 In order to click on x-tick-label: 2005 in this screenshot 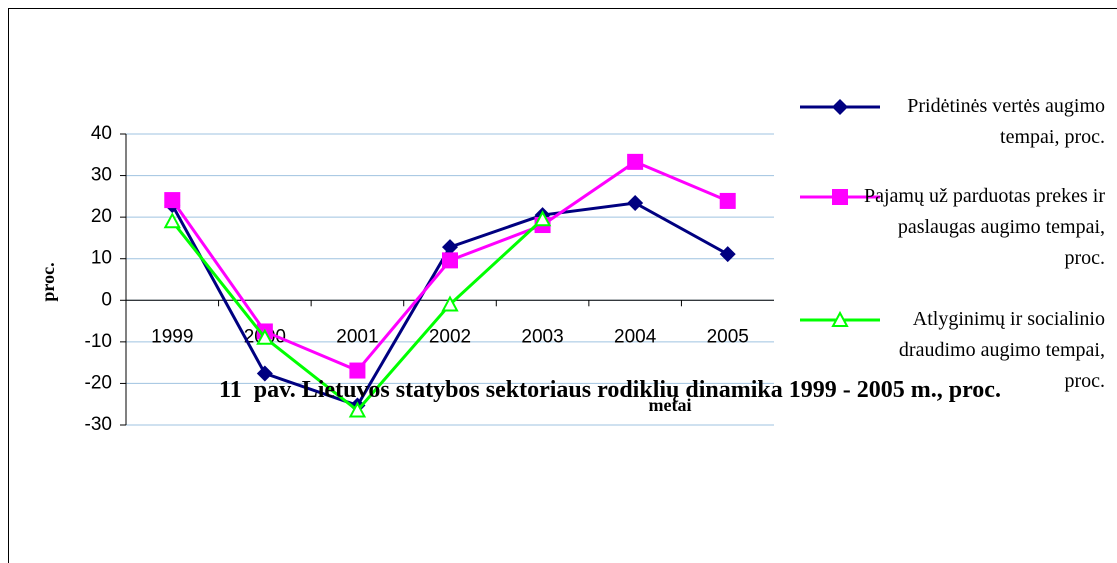, I will do `click(728, 336)`.